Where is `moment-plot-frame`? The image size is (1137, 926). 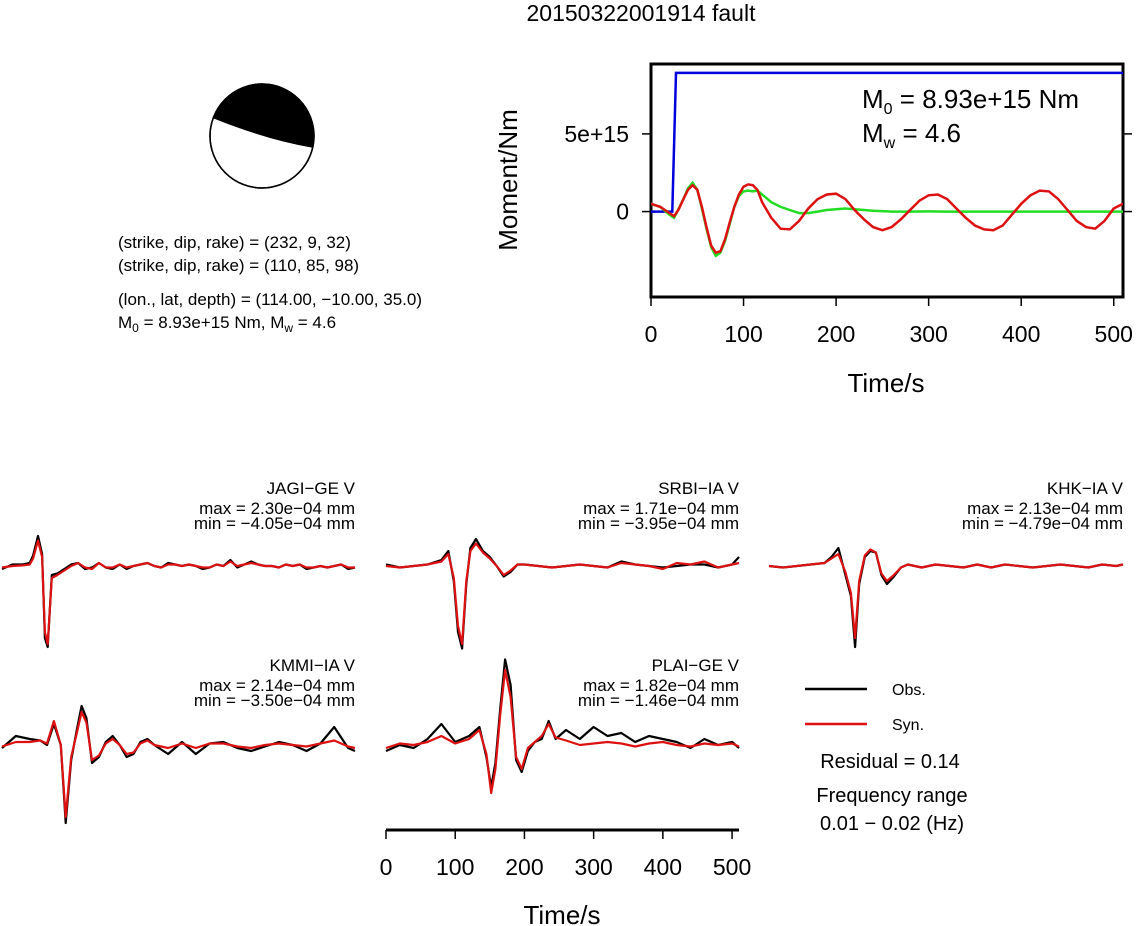 moment-plot-frame is located at coordinates (887, 180).